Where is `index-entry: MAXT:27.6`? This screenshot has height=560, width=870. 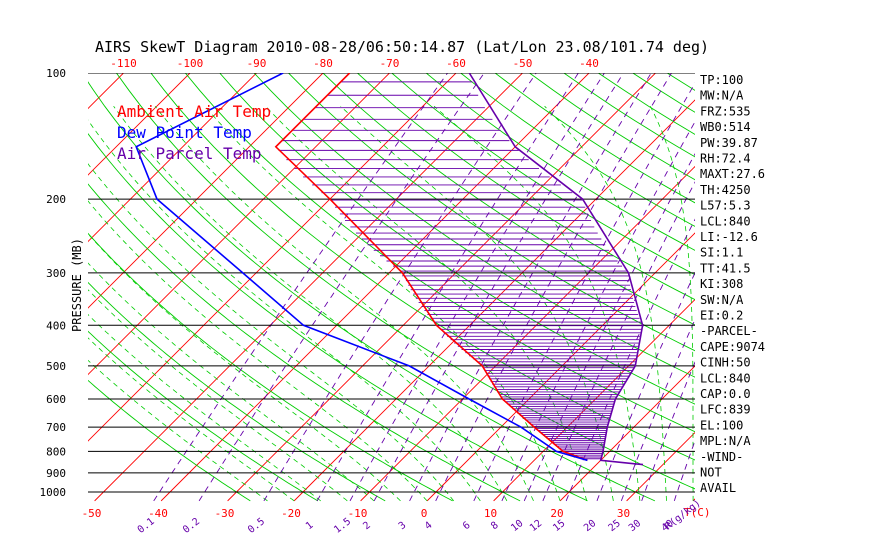
index-entry: MAXT:27.6 is located at coordinates (732, 174).